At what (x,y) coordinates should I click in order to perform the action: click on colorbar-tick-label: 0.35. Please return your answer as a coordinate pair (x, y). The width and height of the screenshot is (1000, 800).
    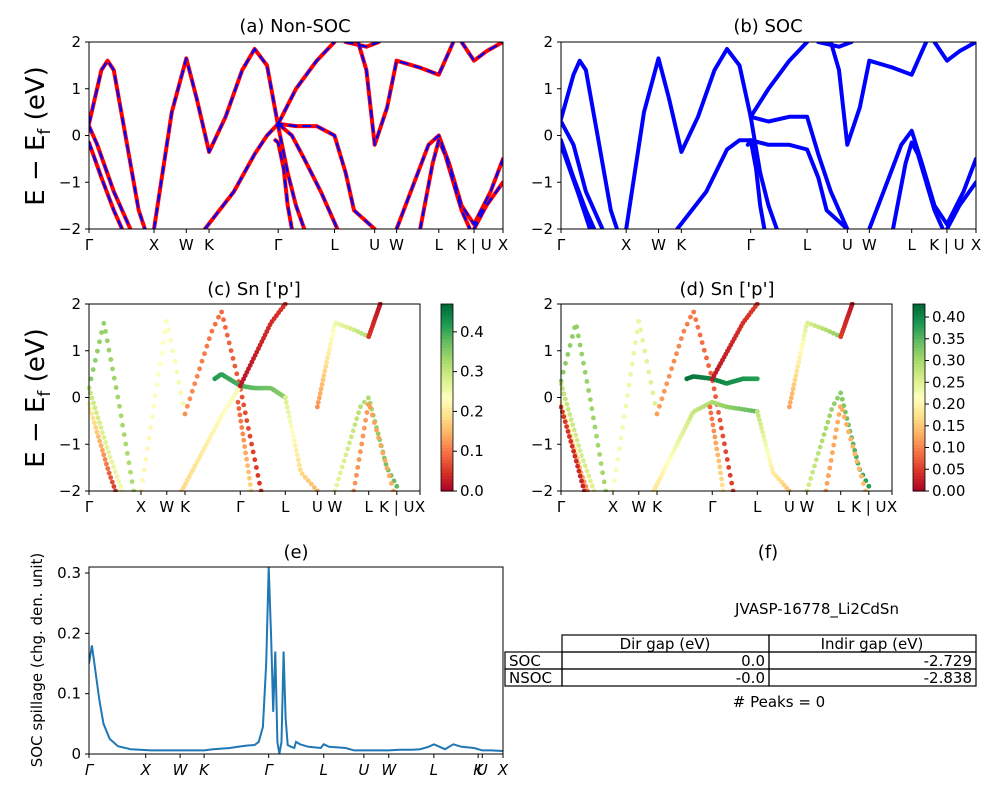
    Looking at the image, I should click on (948, 339).